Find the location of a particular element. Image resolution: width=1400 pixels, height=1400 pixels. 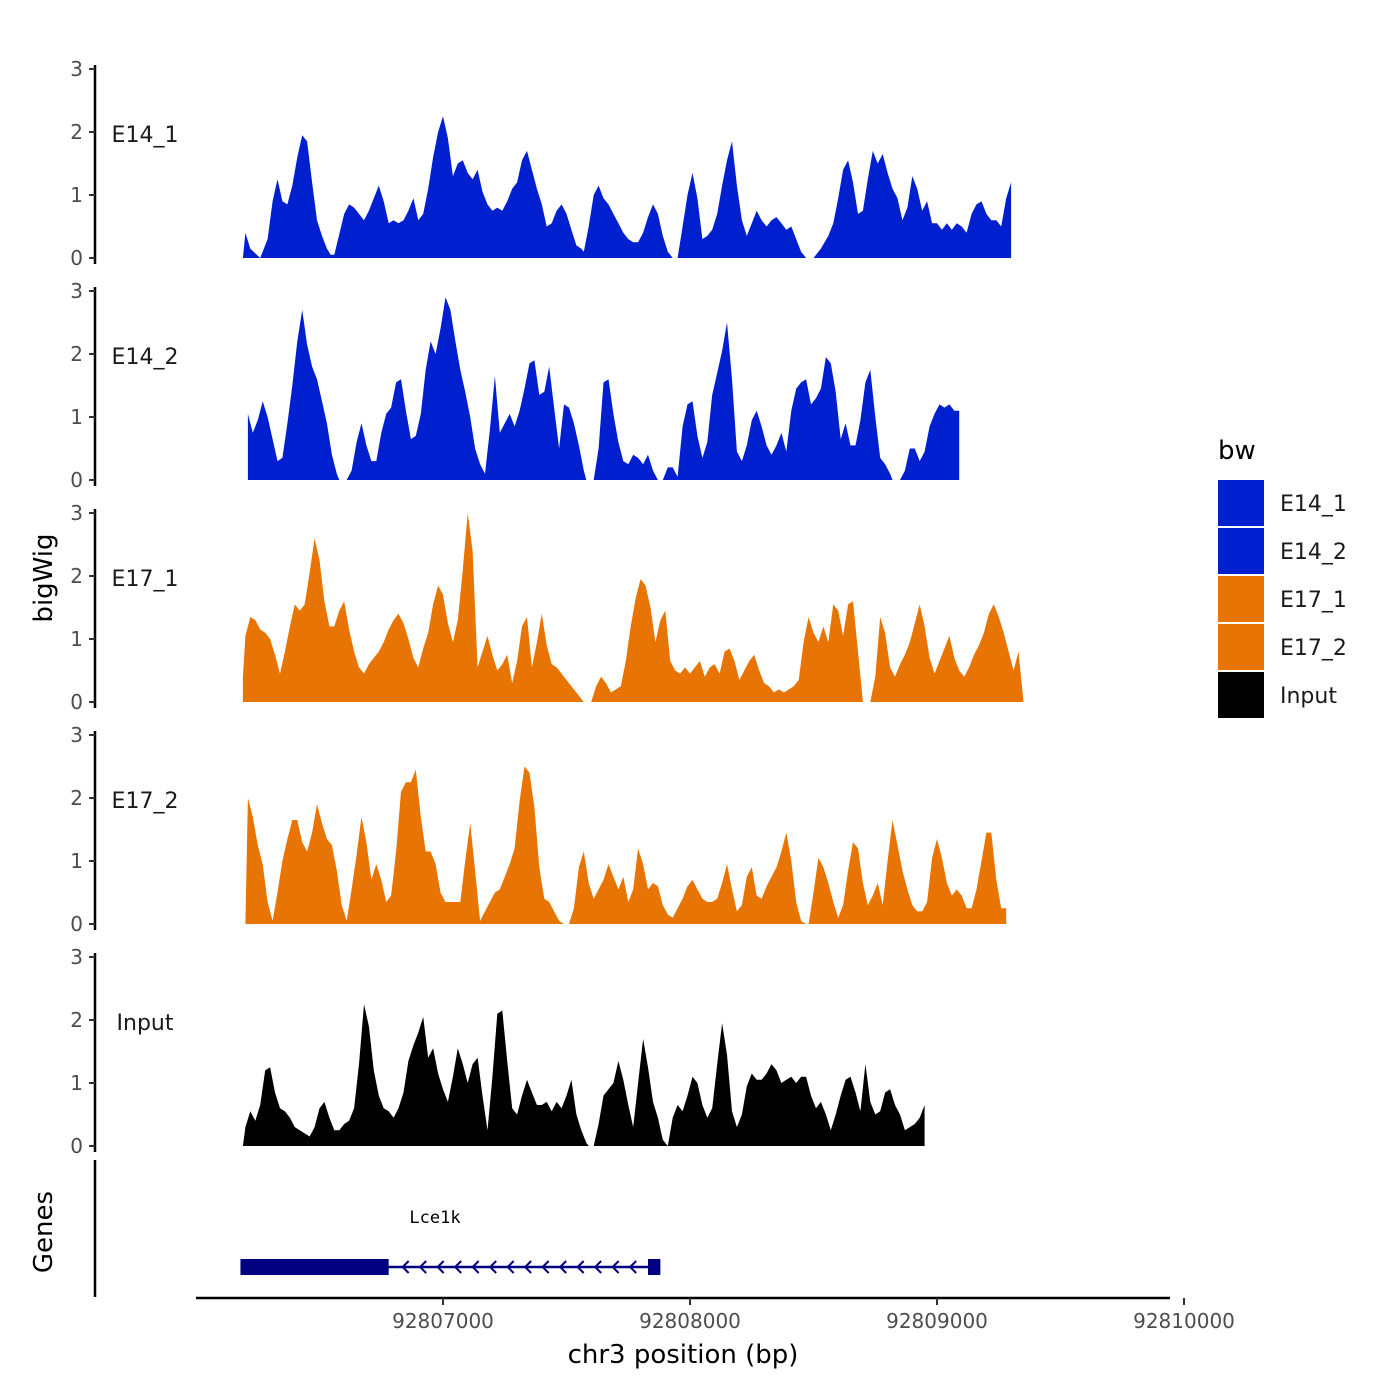

x-tick-label: 92808000 is located at coordinates (690, 1321).